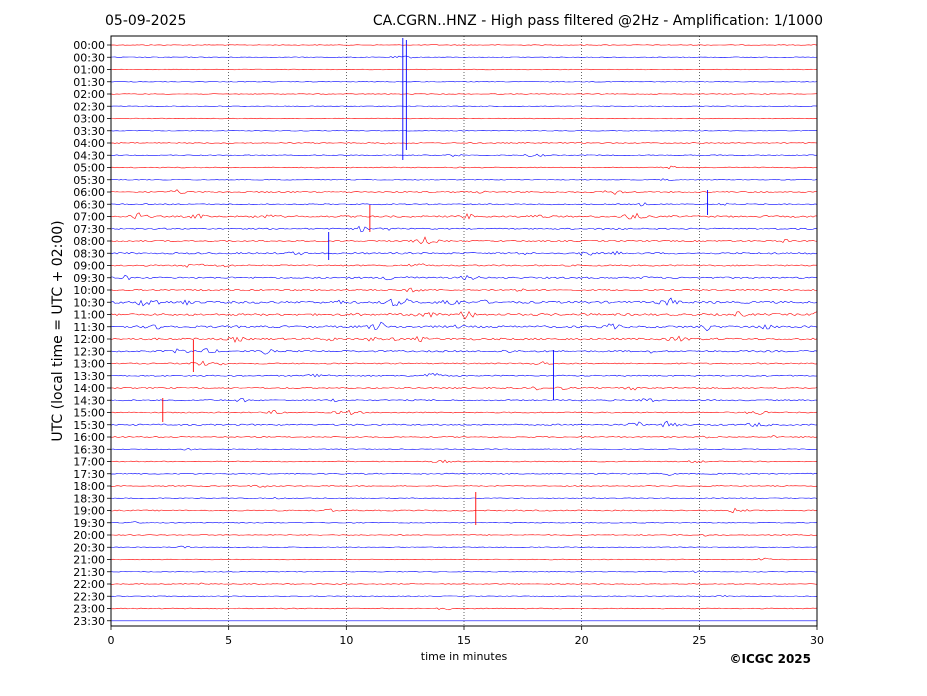 The height and width of the screenshot is (696, 927). What do you see at coordinates (89, 192) in the screenshot?
I see `y-tick-label: 06:00` at bounding box center [89, 192].